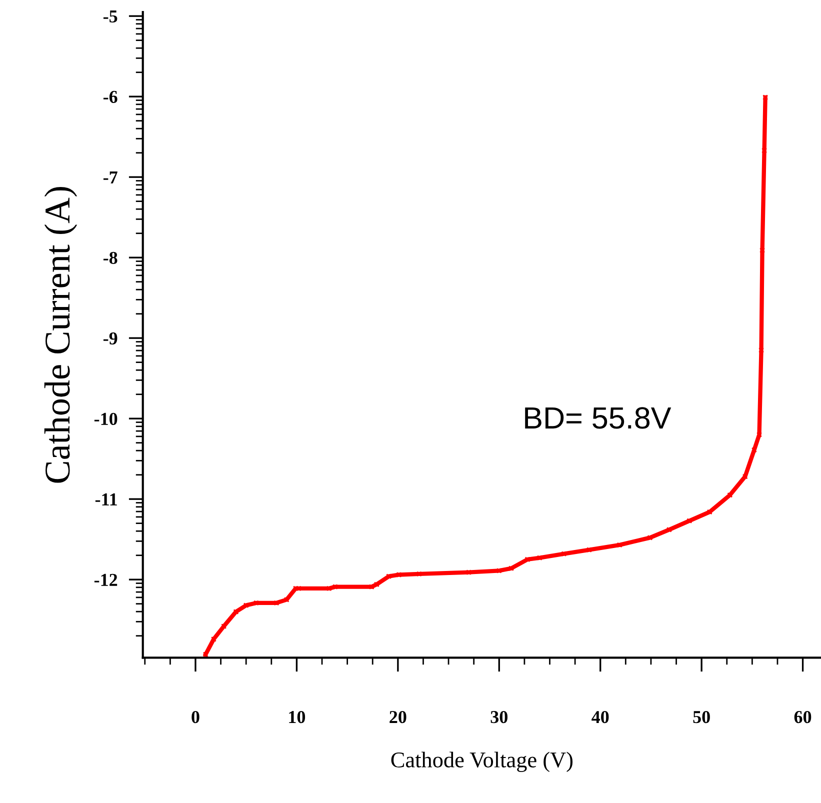  I want to click on x-tick-label: 20, so click(398, 717).